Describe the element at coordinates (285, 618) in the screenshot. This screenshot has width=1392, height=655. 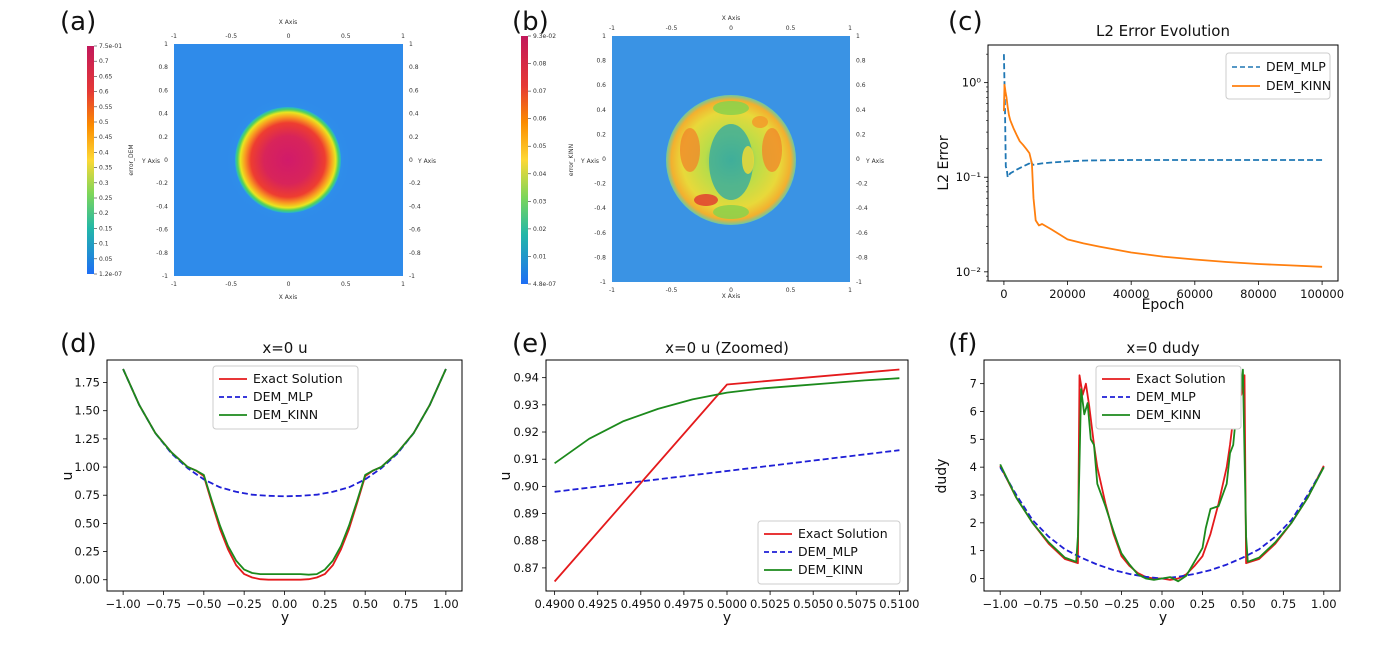
I see `x-axis-label-d: y` at that location.